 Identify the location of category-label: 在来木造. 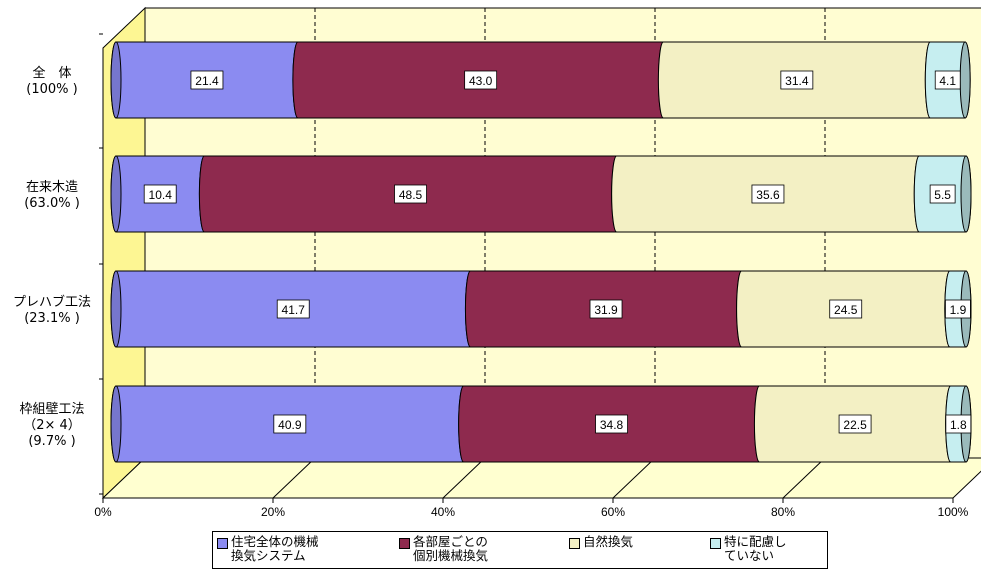
(52, 187).